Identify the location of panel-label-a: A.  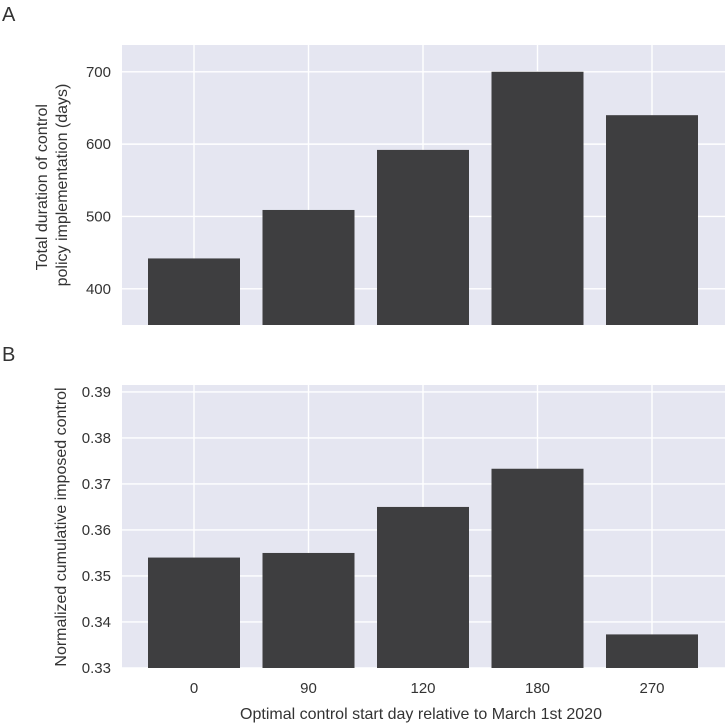
(9, 15).